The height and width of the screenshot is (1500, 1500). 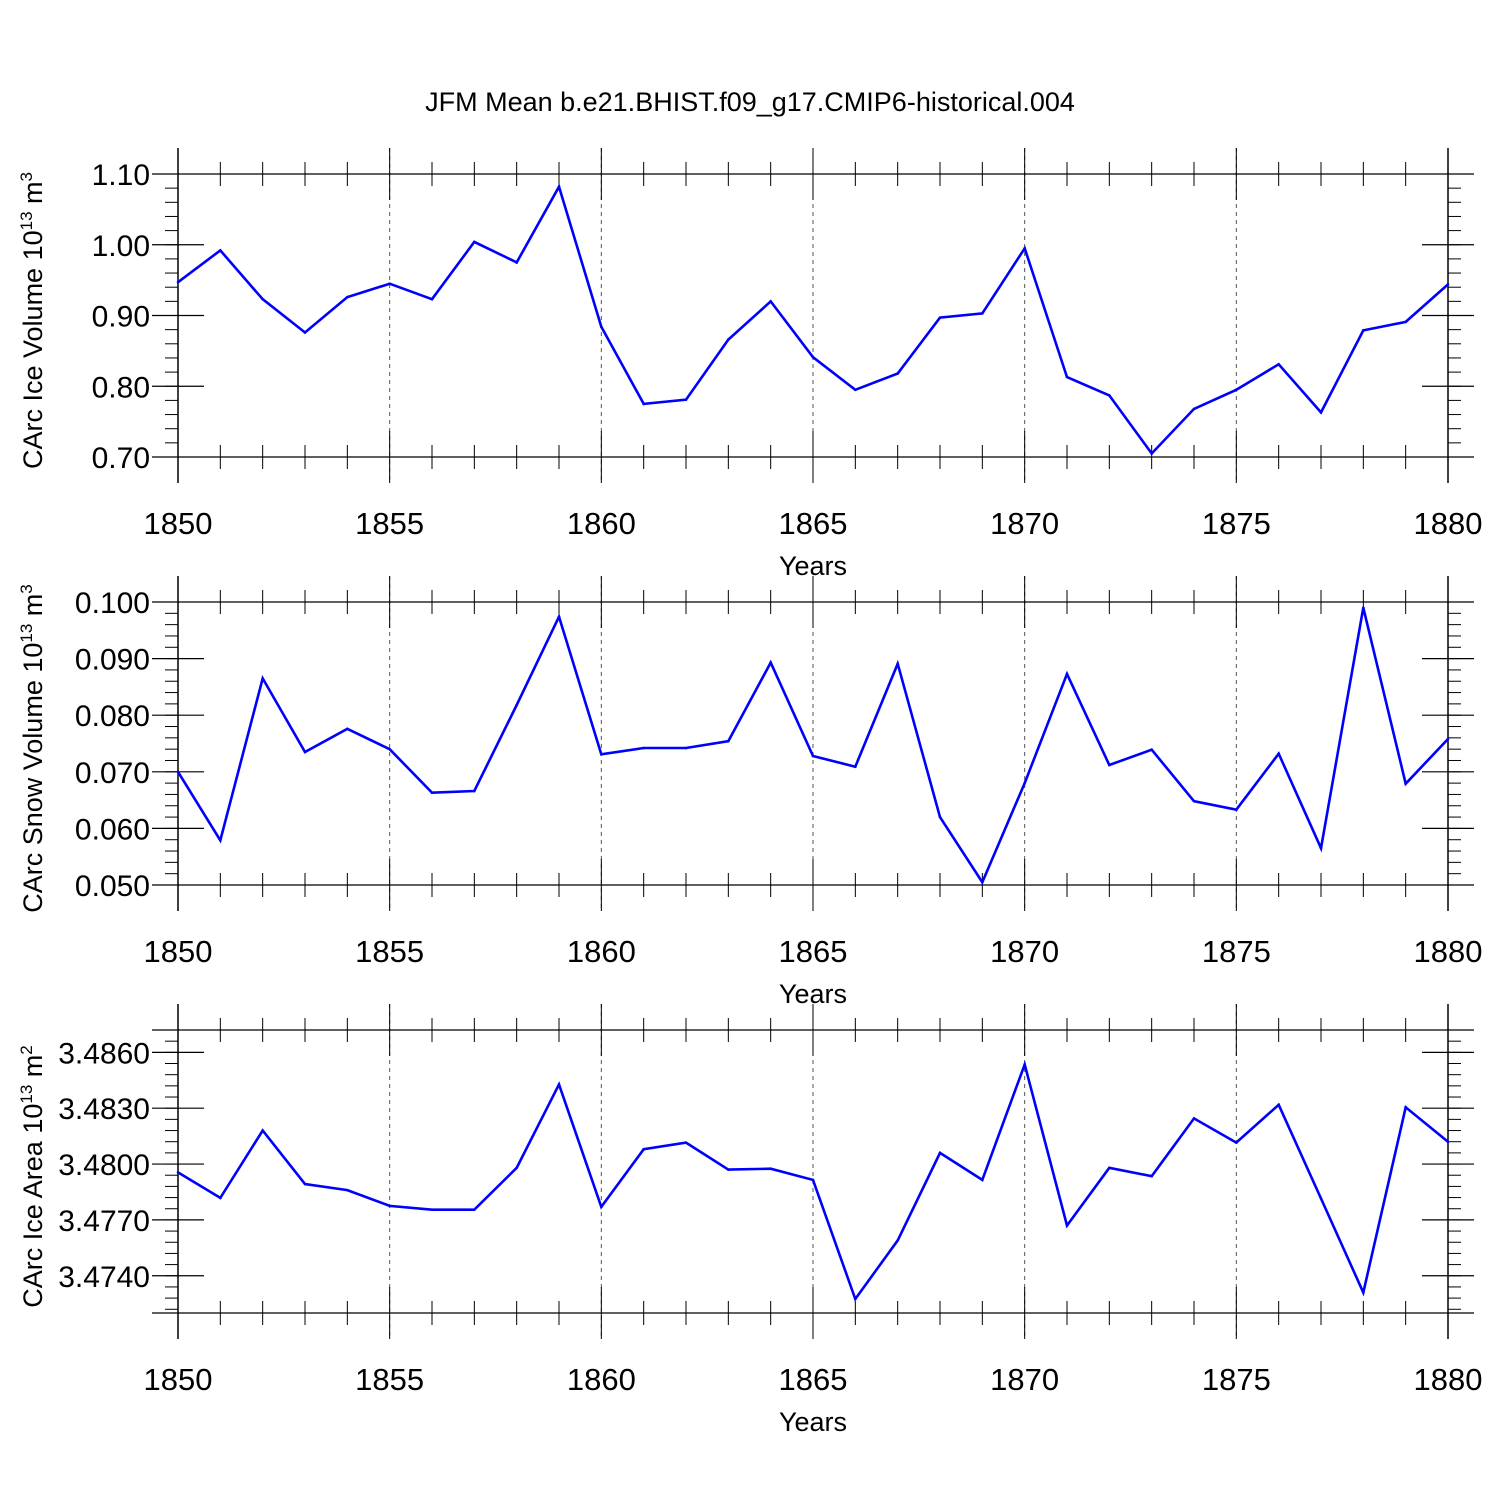 I want to click on panel-3-ylabel-ylabel-exp: 13, so click(x=26, y=1094).